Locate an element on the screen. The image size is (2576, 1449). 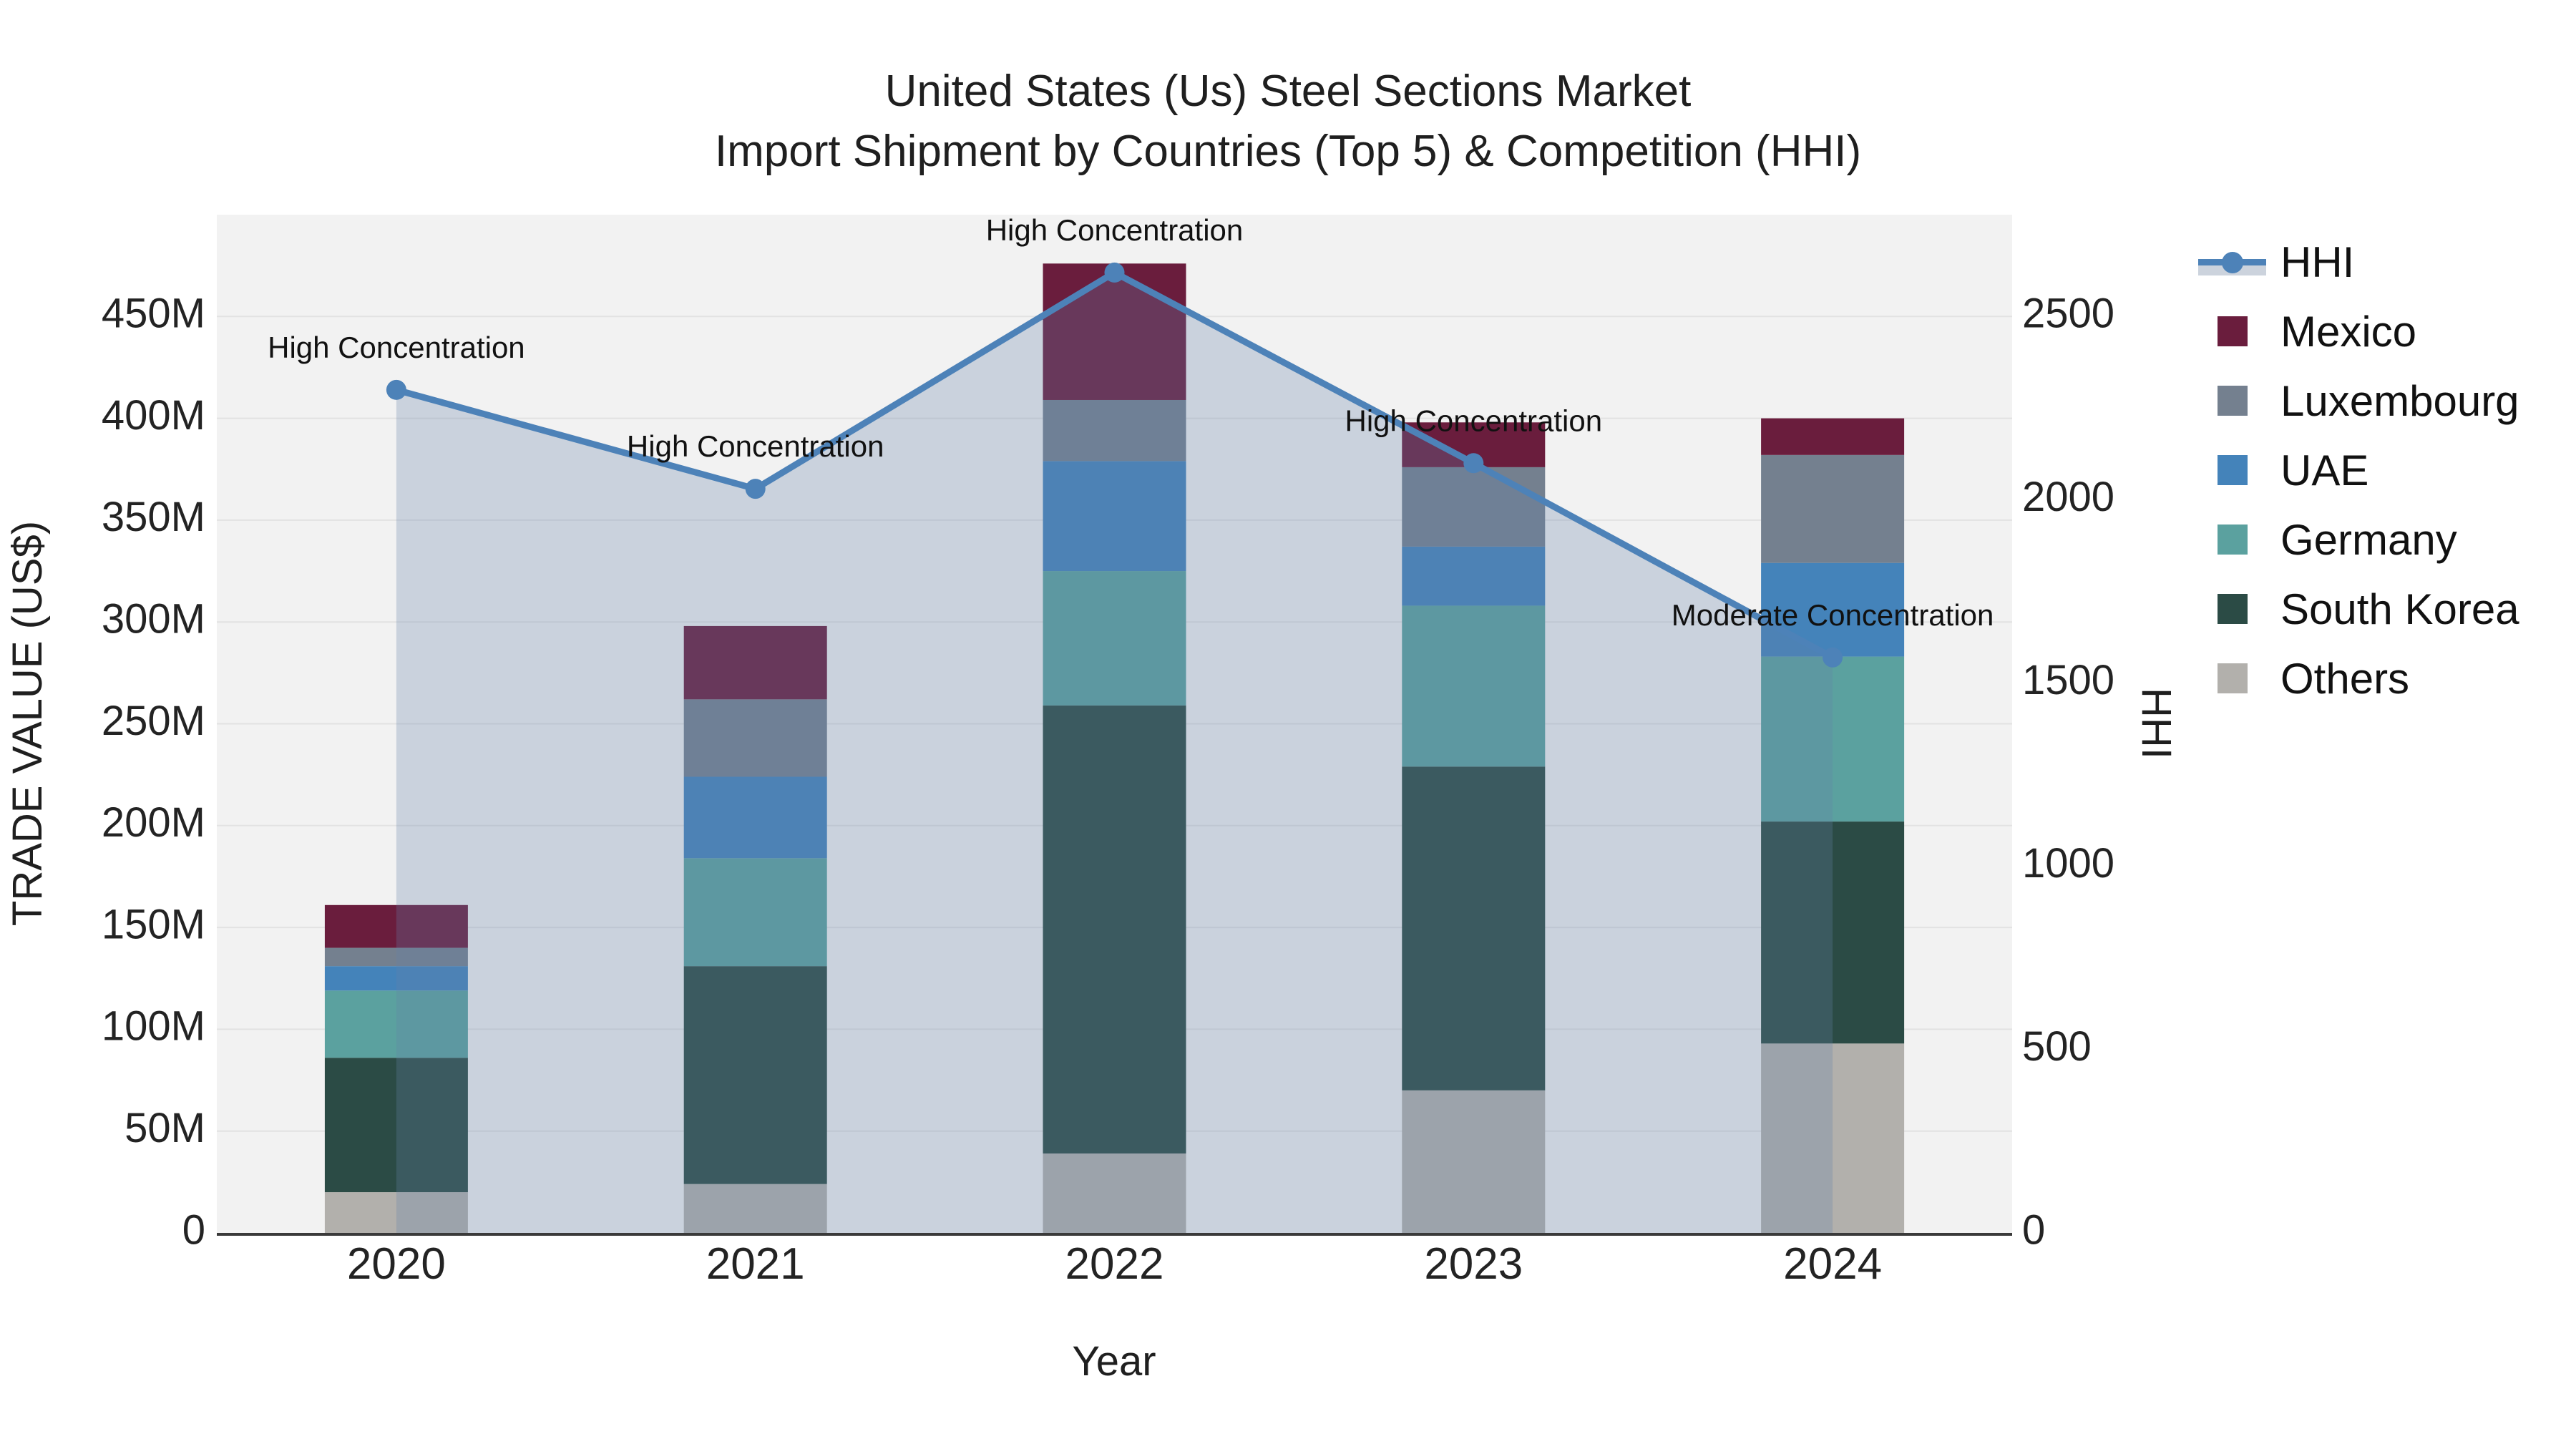
bar-segment-luxembourg-2020 is located at coordinates (396, 957).